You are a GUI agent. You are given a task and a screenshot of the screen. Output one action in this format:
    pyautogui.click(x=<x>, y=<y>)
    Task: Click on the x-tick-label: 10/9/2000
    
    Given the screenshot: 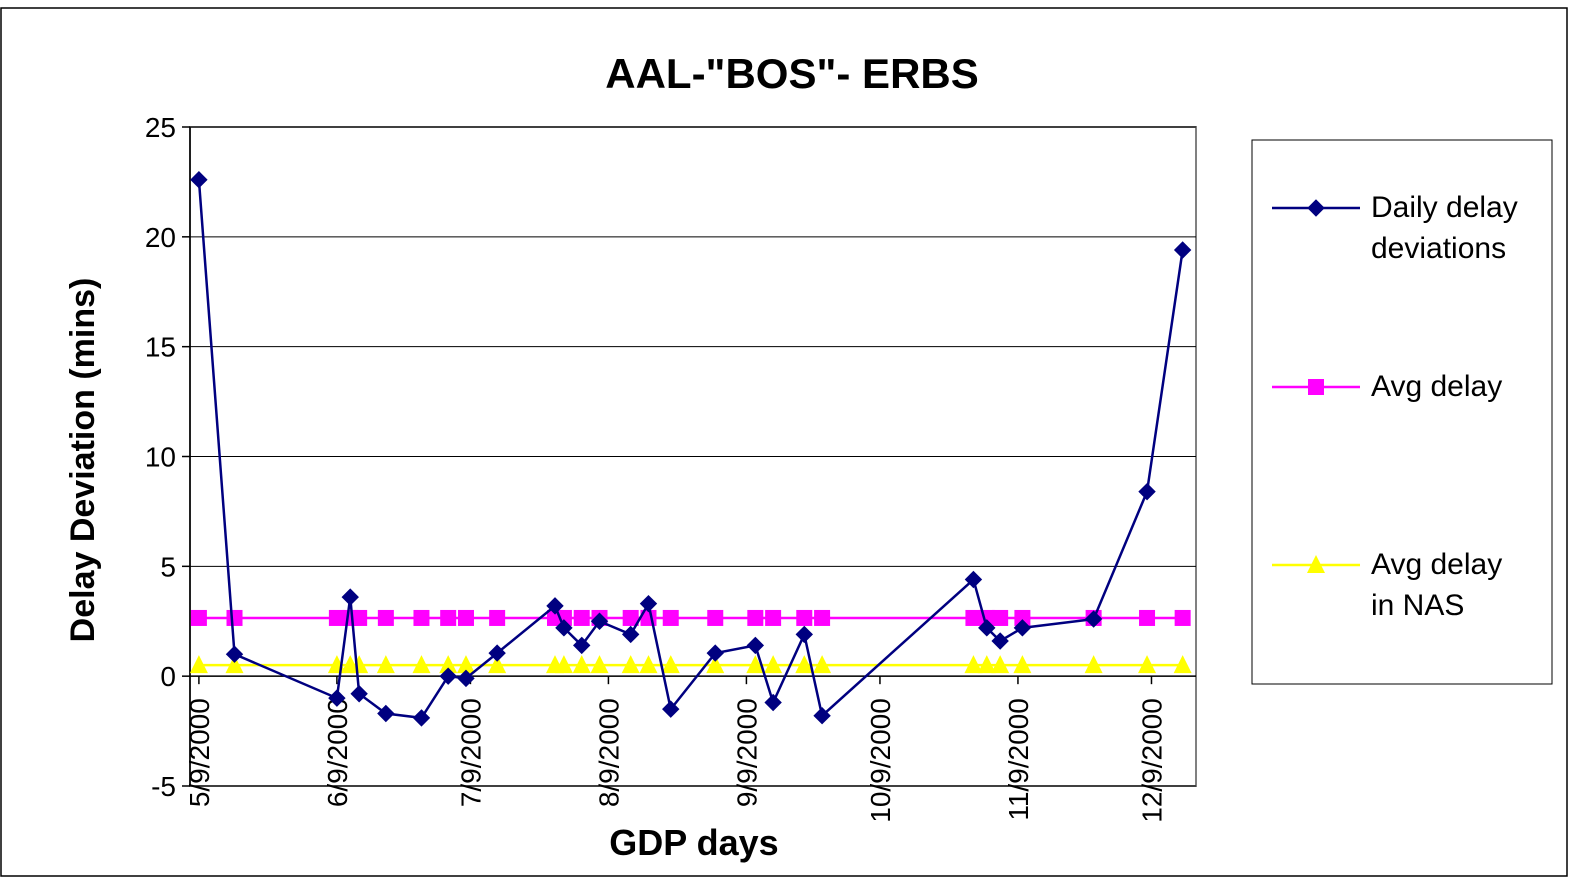 What is the action you would take?
    pyautogui.click(x=880, y=760)
    